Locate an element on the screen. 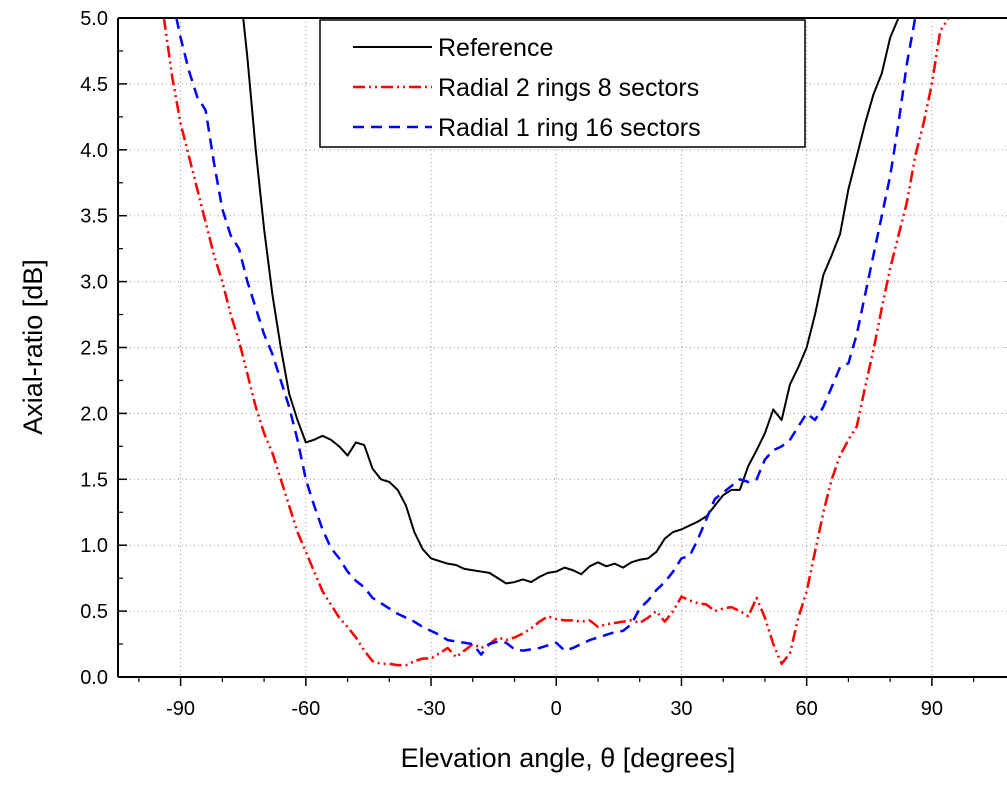  legend-label-reference: Reference is located at coordinates (495, 48).